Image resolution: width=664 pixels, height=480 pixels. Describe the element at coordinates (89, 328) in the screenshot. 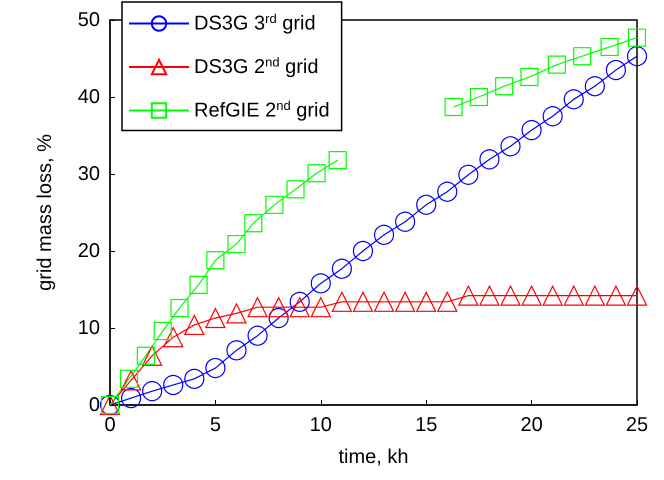

I see `y-tick-label: 10` at that location.